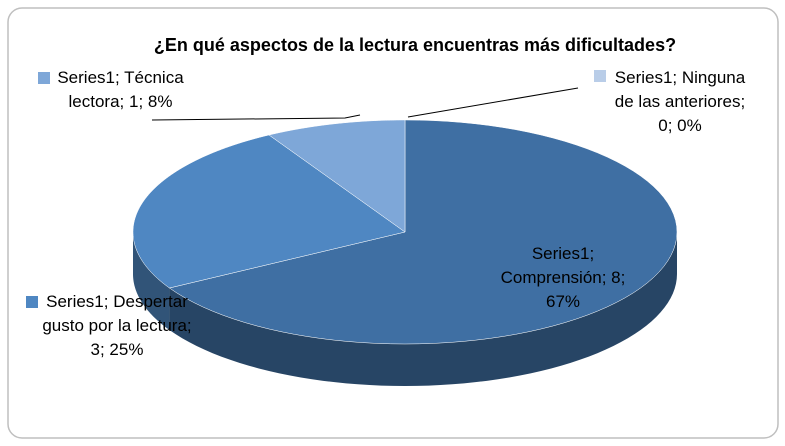 The image size is (785, 446). What do you see at coordinates (120, 89) in the screenshot?
I see `data-label: Series1; Técnica lectora; 1; 8%` at bounding box center [120, 89].